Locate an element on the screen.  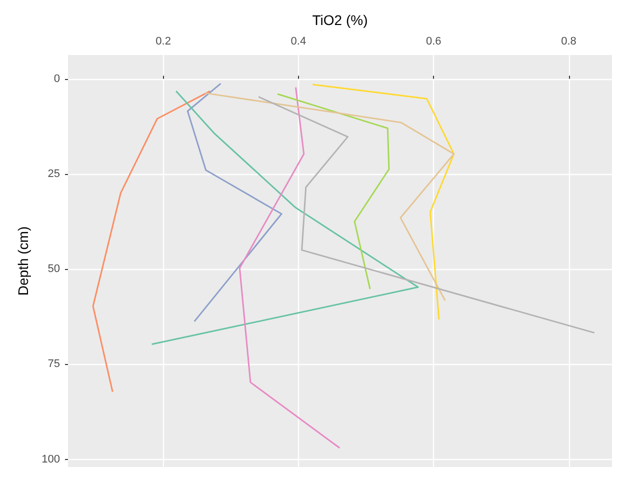
y-tick-label: 50 is located at coordinates (54, 269).